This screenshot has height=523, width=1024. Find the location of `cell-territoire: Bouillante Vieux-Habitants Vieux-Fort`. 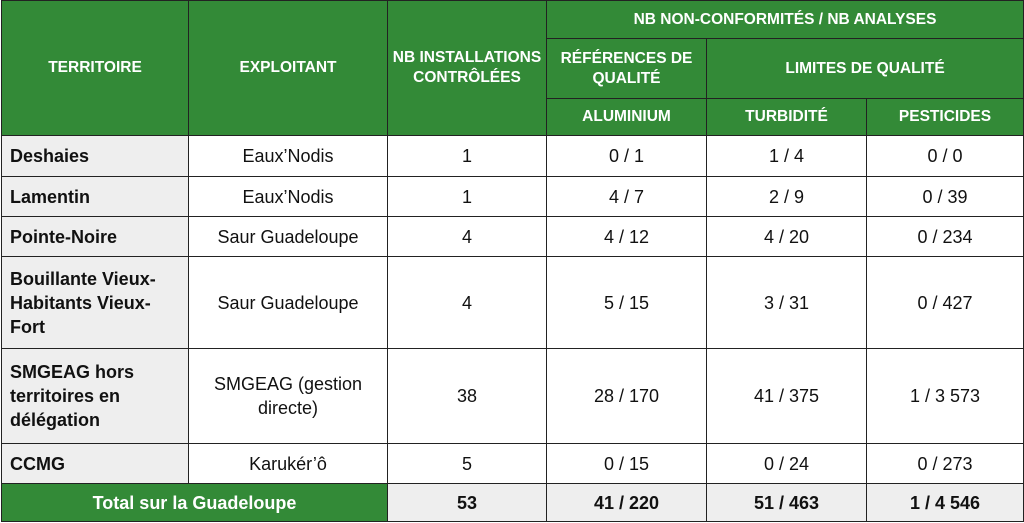

cell-territoire: Bouillante Vieux-Habitants Vieux-Fort is located at coordinates (95, 302).